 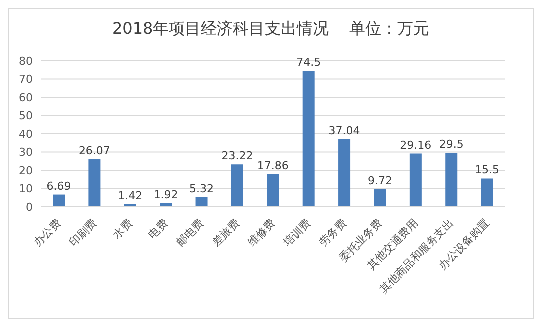 I want to click on x-tick-label: 培训费, so click(x=297, y=233).